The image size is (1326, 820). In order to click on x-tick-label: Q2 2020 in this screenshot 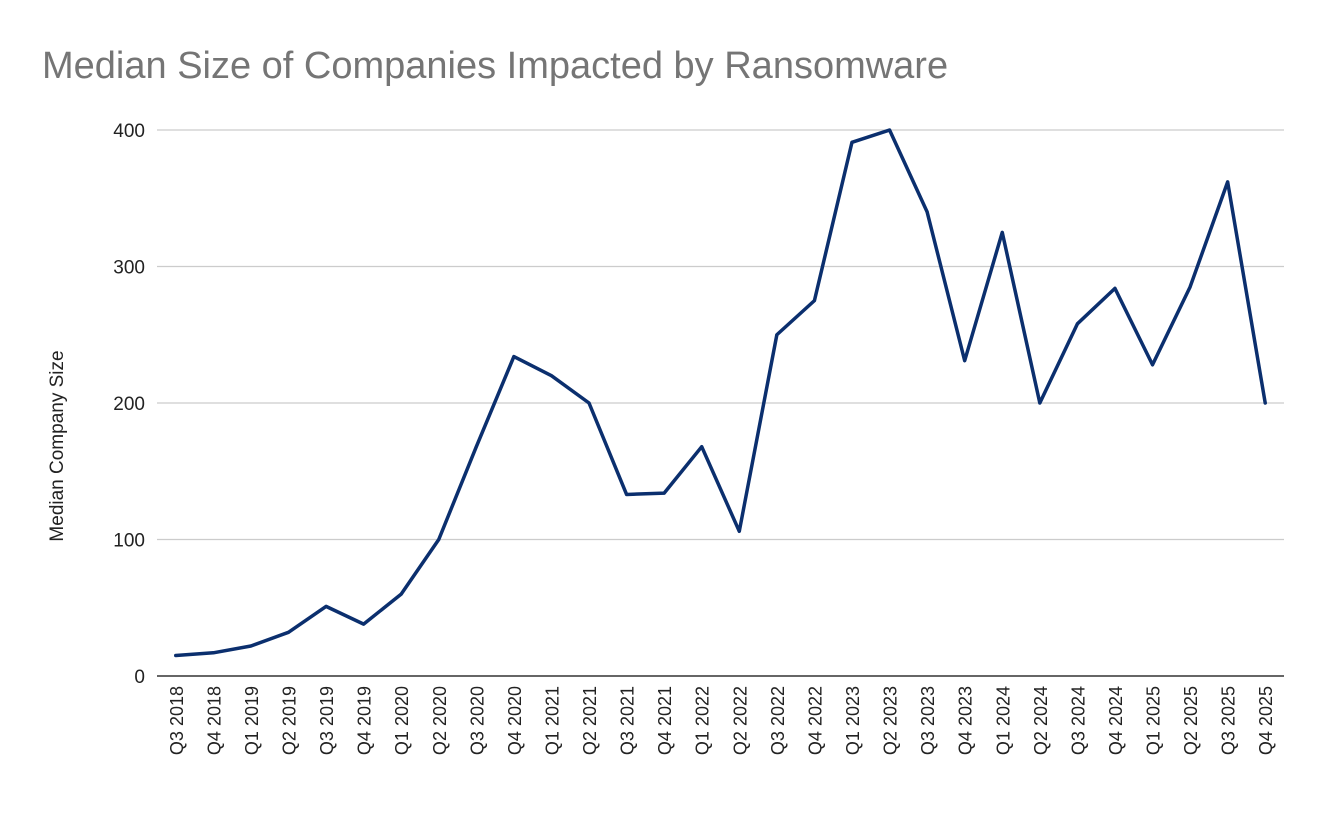, I will do `click(440, 720)`.